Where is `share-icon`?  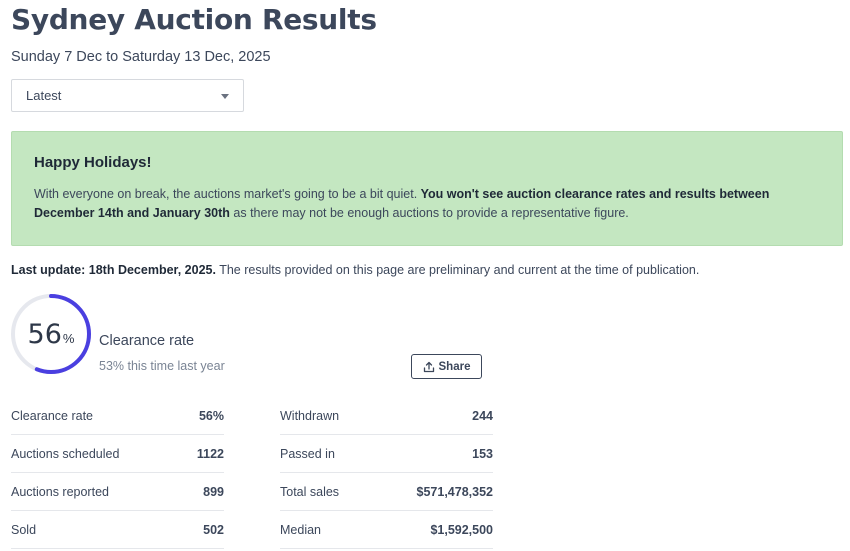
share-icon is located at coordinates (428, 366).